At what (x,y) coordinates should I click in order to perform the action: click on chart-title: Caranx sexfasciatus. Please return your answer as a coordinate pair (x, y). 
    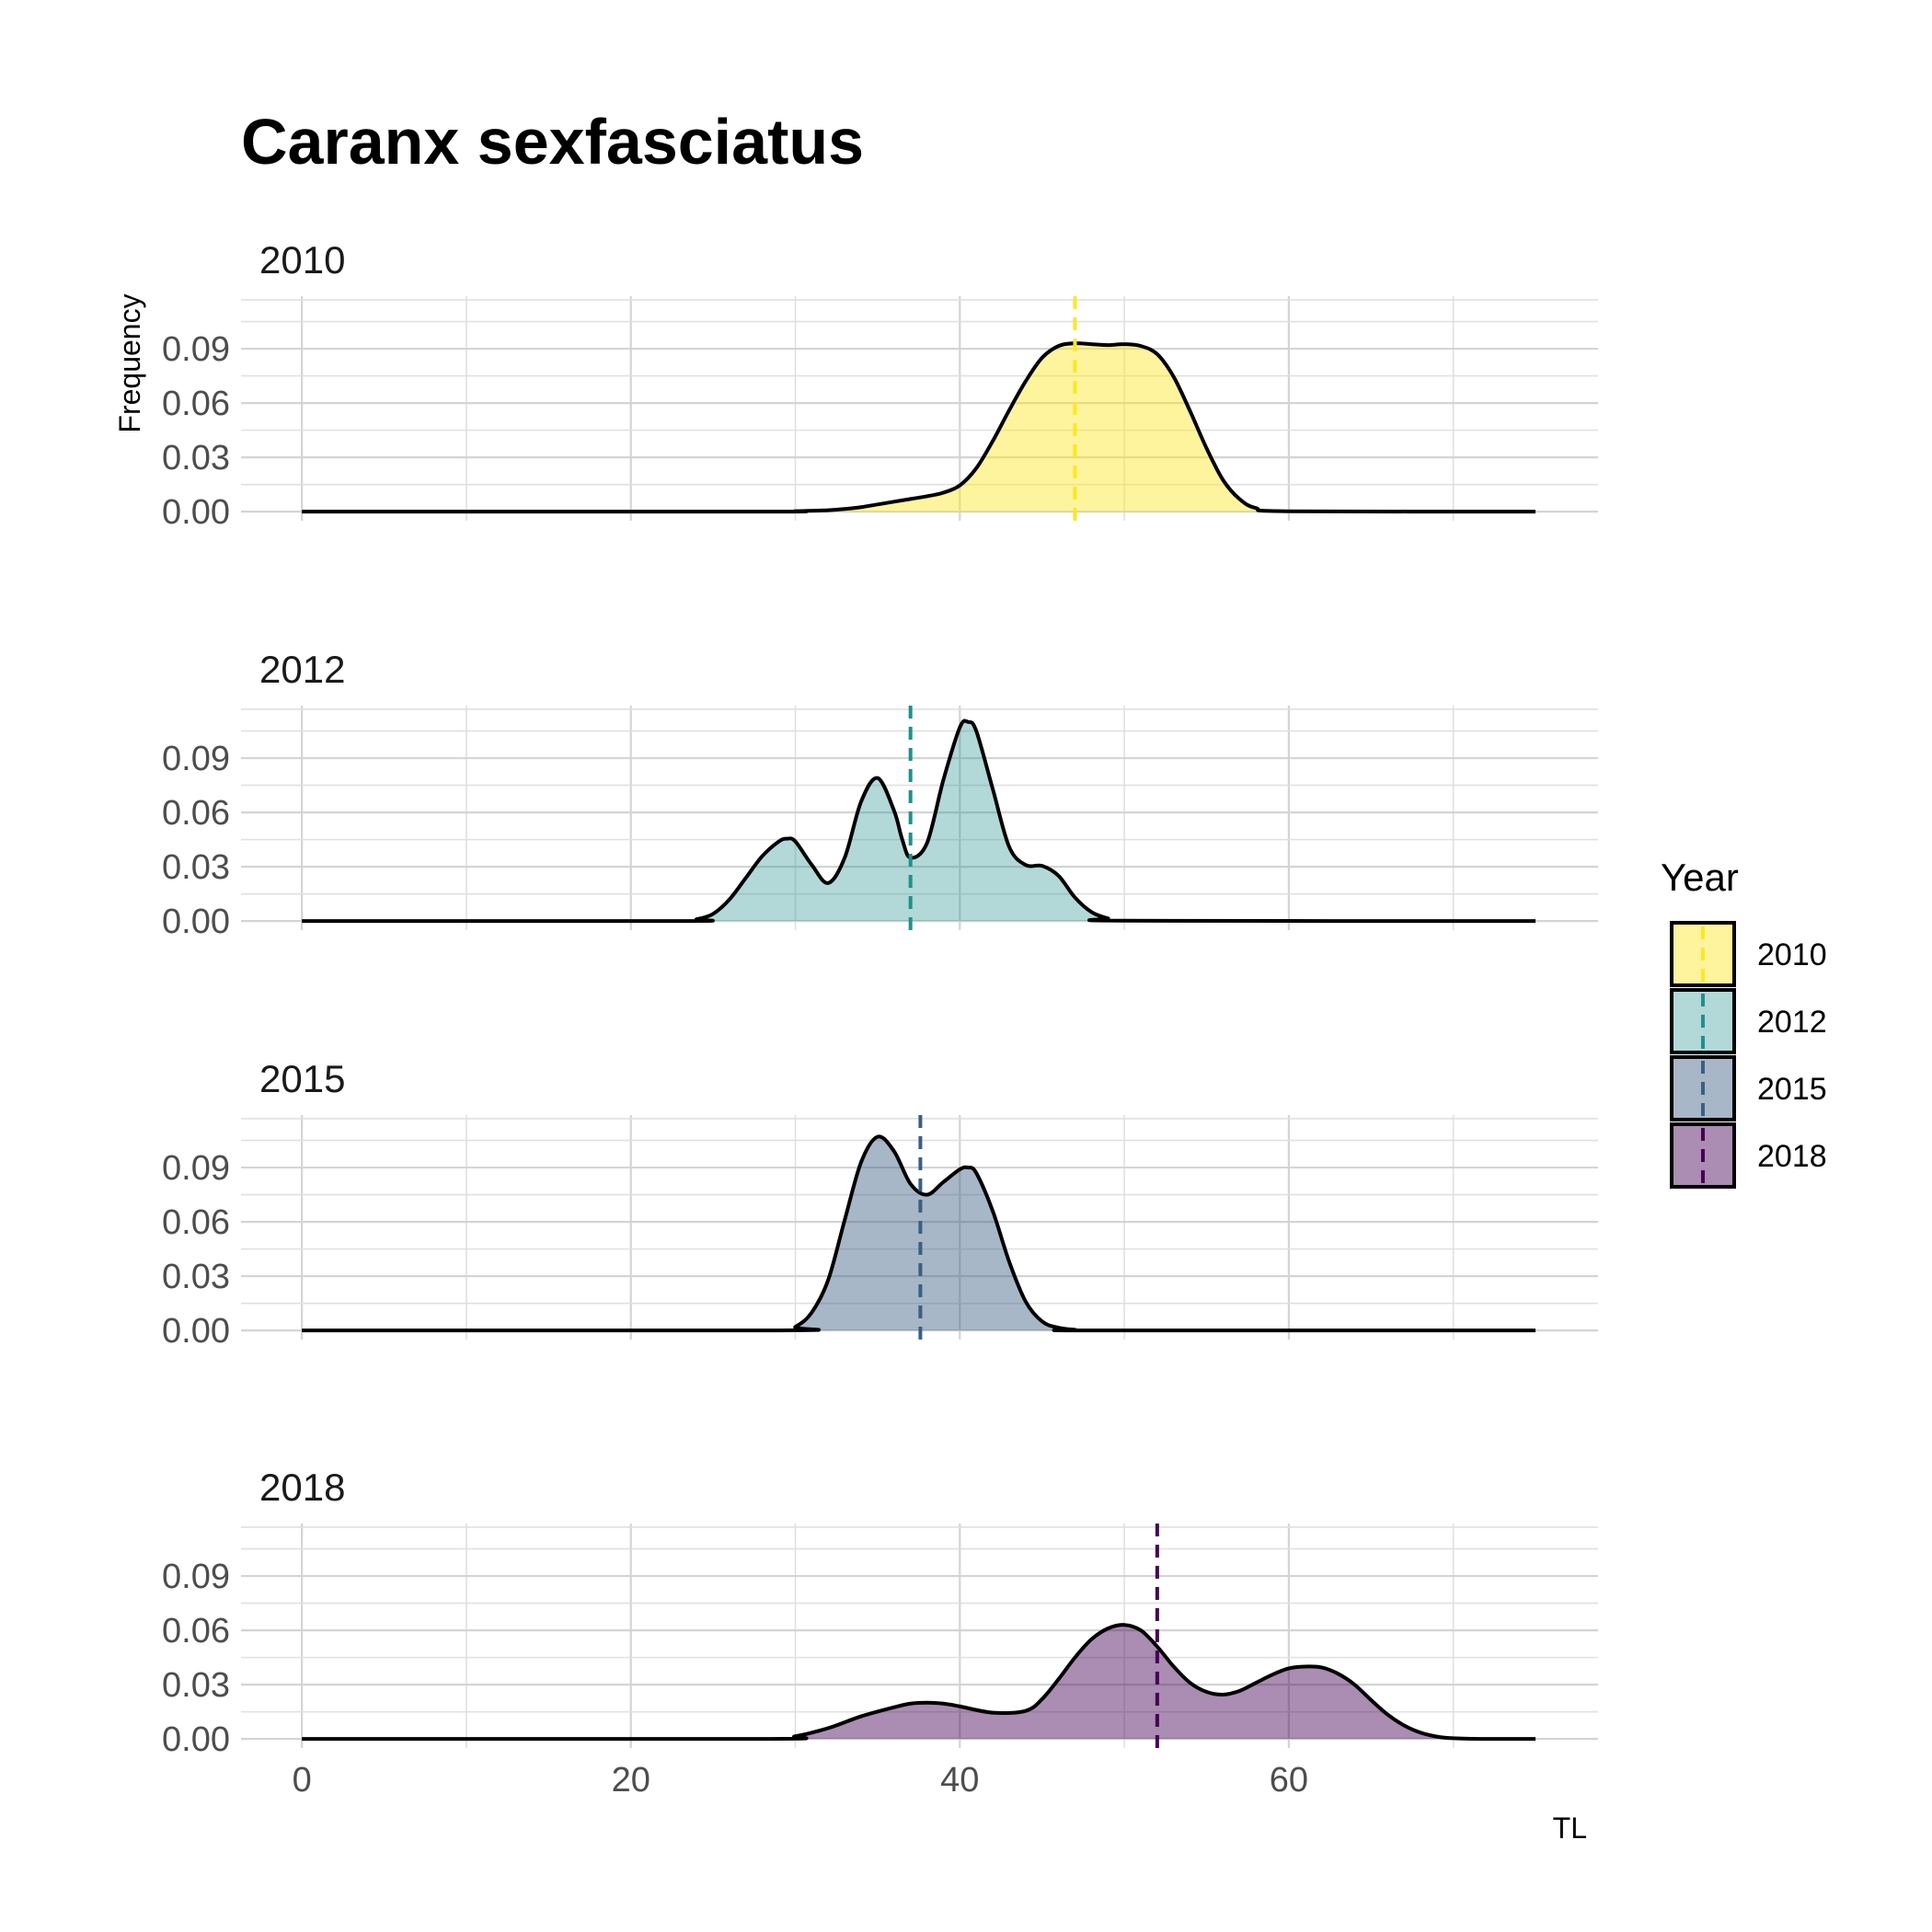
    Looking at the image, I should click on (552, 142).